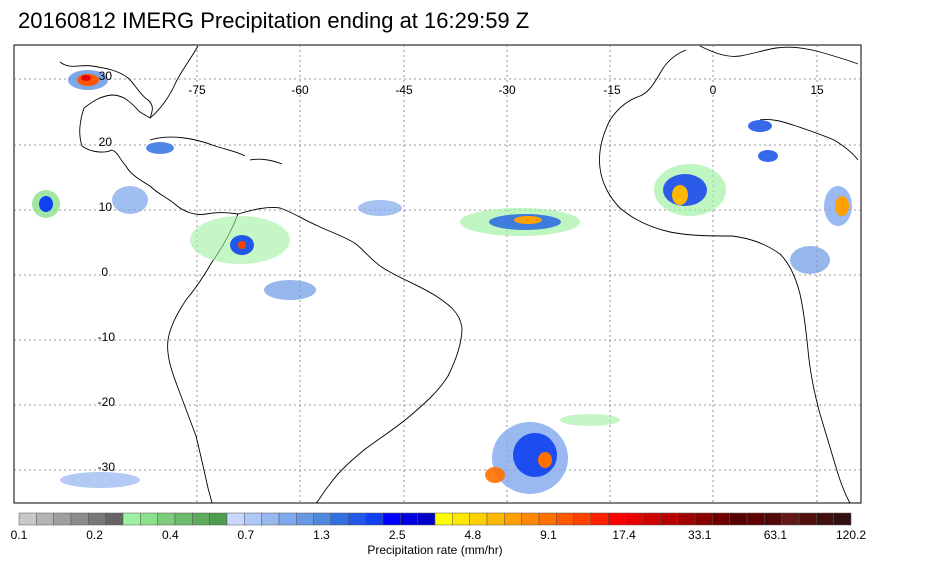  Describe the element at coordinates (612, 90) in the screenshot. I see `lon-label: -15` at that location.